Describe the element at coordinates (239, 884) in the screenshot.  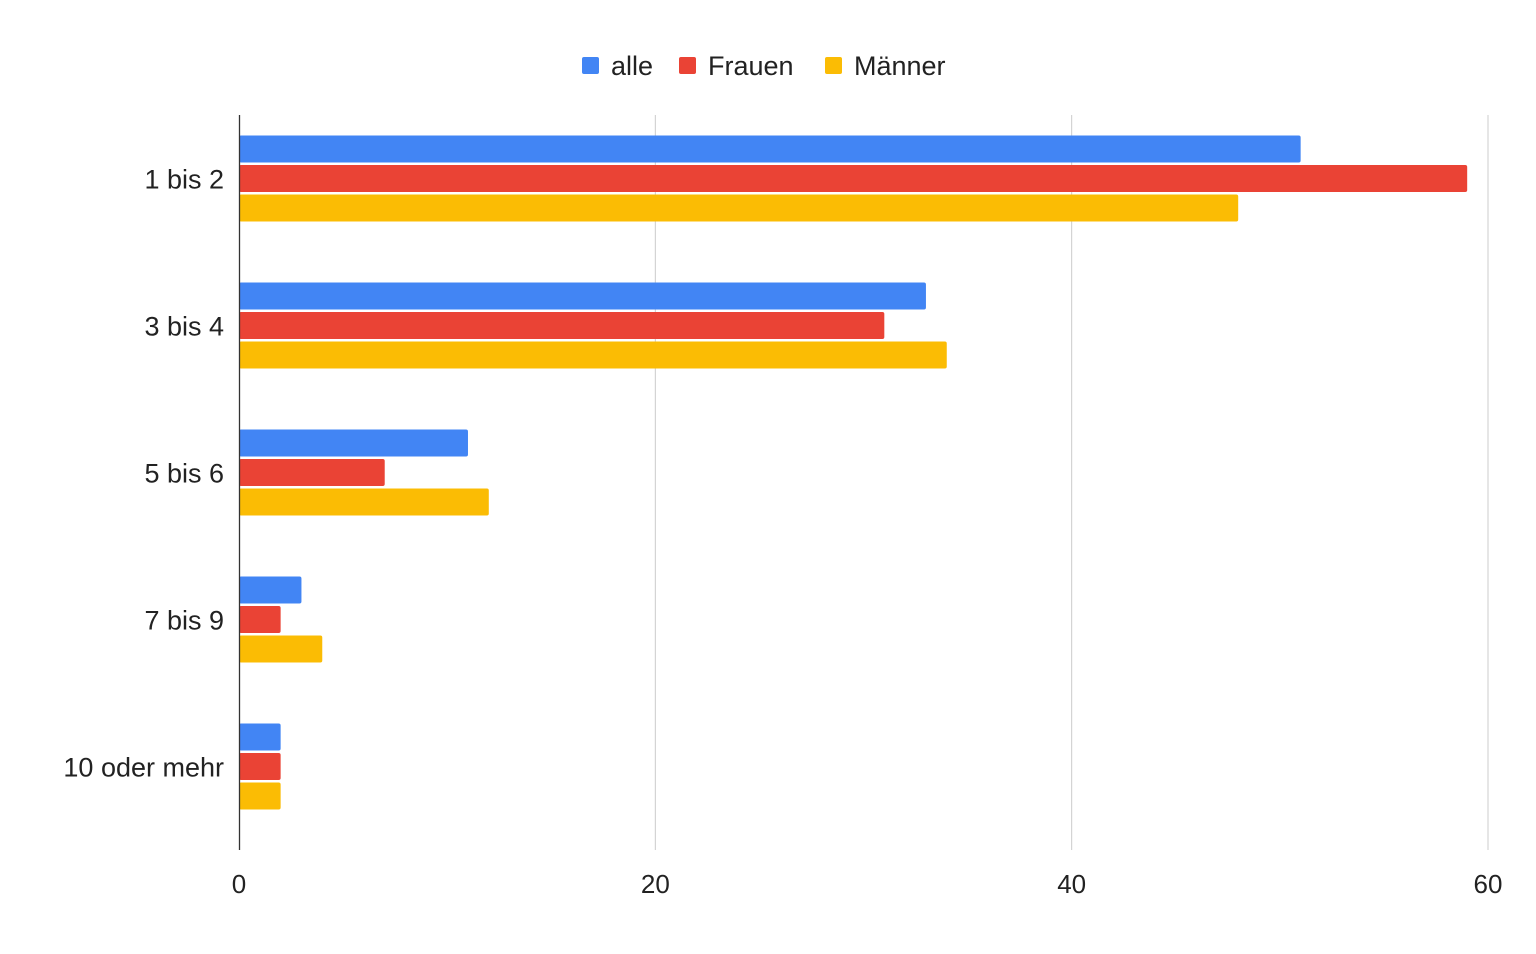
I see `x-tick-label: 0` at that location.